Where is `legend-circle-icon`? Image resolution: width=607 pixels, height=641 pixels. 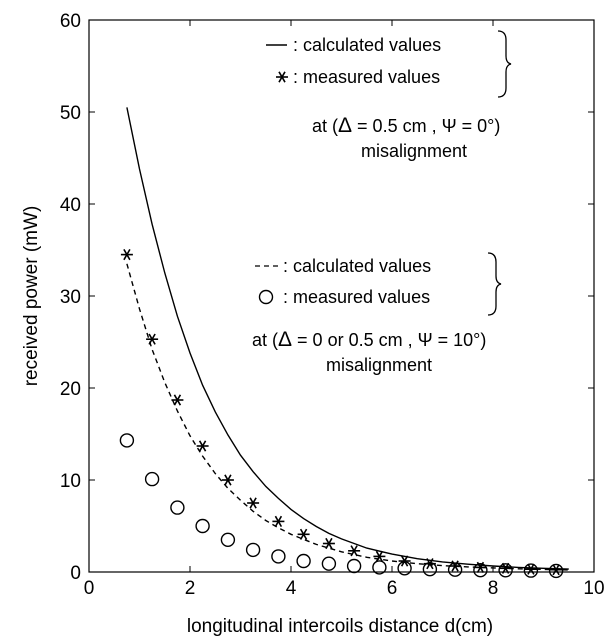
legend-circle-icon is located at coordinates (266, 297).